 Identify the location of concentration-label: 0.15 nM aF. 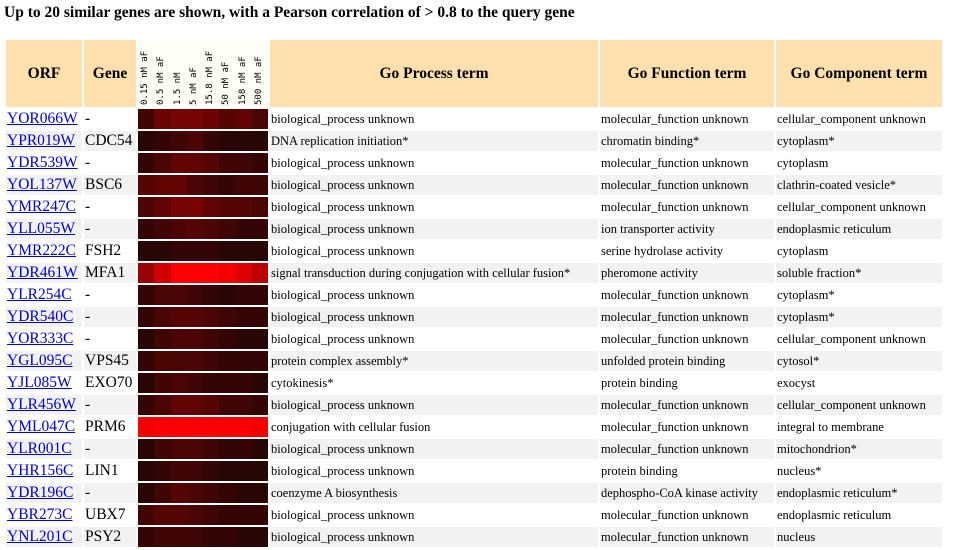
(146, 73).